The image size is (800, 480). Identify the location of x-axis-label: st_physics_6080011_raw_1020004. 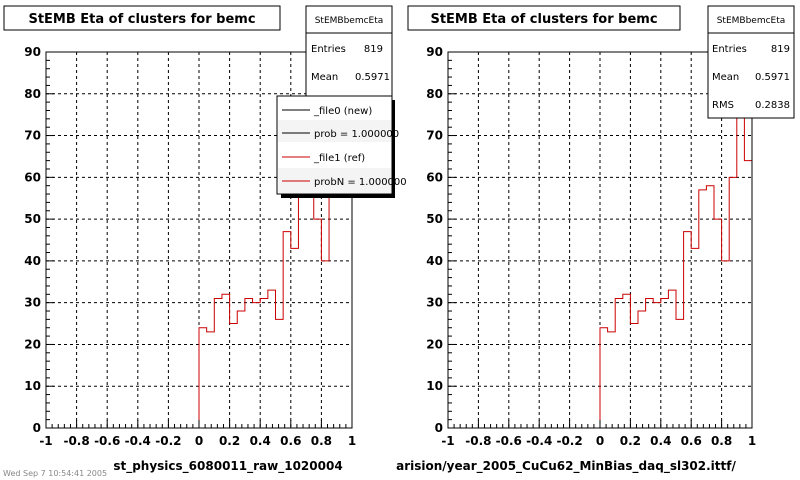
(227, 466).